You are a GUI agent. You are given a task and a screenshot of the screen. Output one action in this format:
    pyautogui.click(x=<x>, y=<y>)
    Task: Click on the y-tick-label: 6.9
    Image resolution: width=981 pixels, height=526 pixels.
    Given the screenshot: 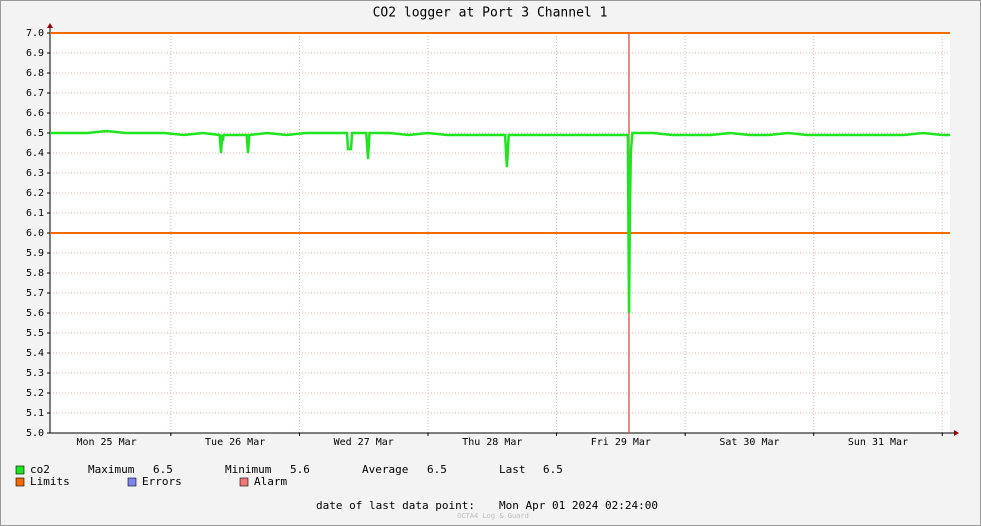 What is the action you would take?
    pyautogui.click(x=35, y=53)
    